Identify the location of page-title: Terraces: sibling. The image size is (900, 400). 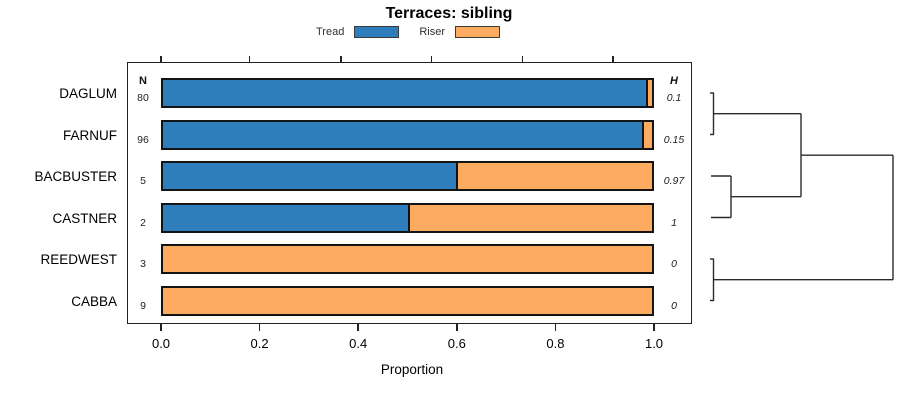
(449, 13).